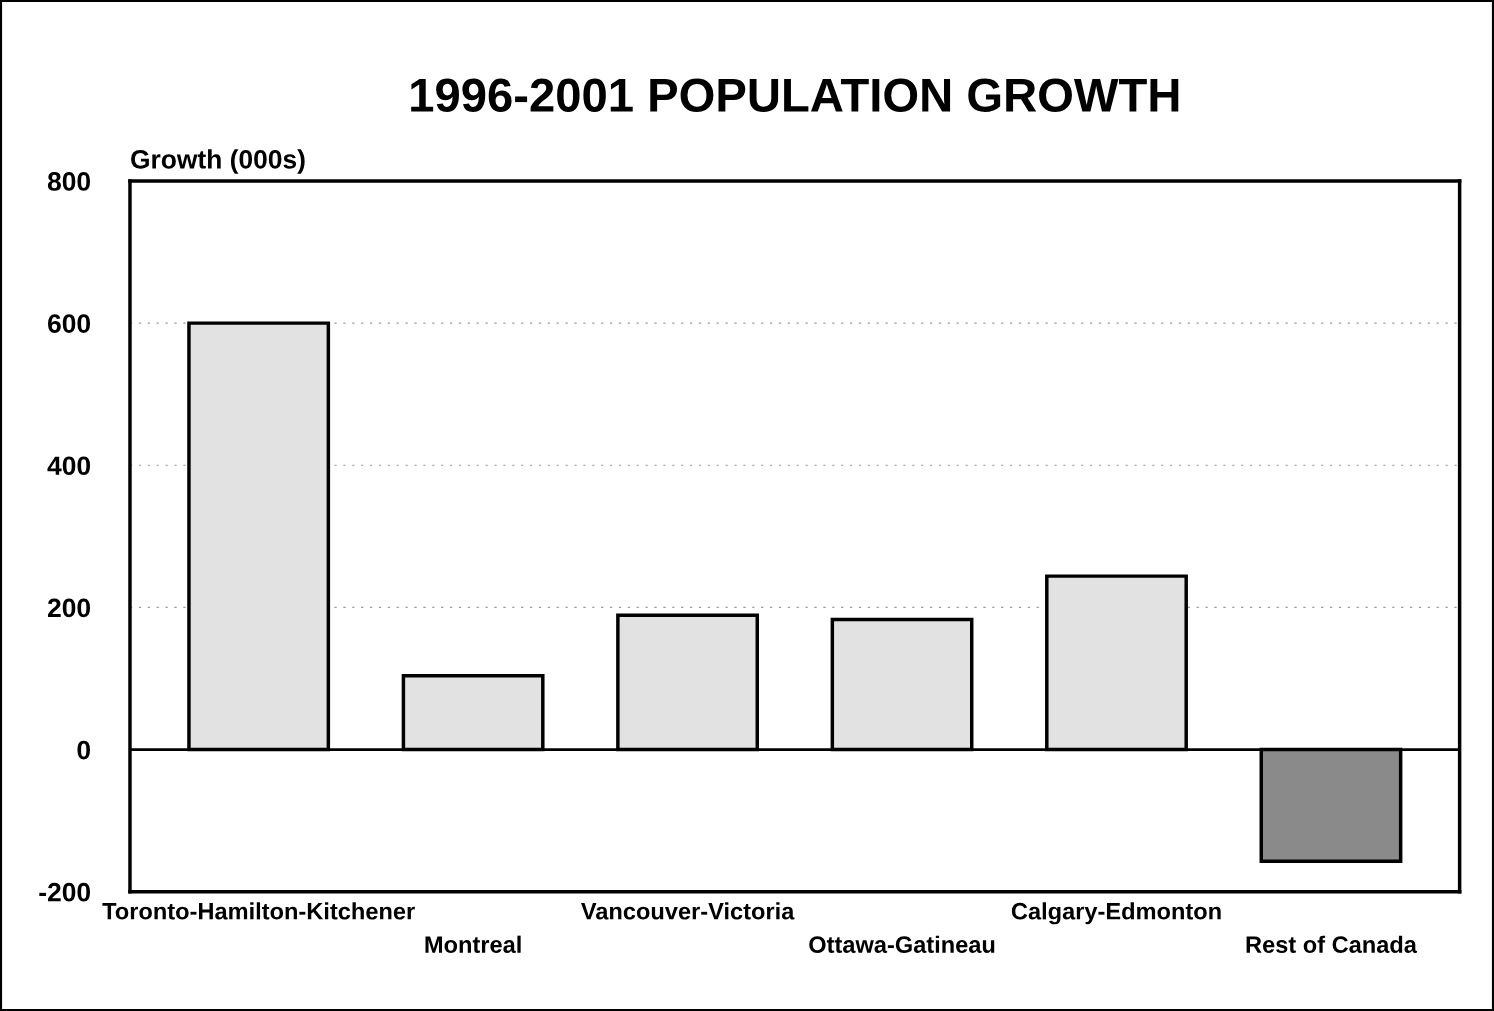  Describe the element at coordinates (688, 911) in the screenshot. I see `x-tick-label: Vancouver-Victoria` at that location.